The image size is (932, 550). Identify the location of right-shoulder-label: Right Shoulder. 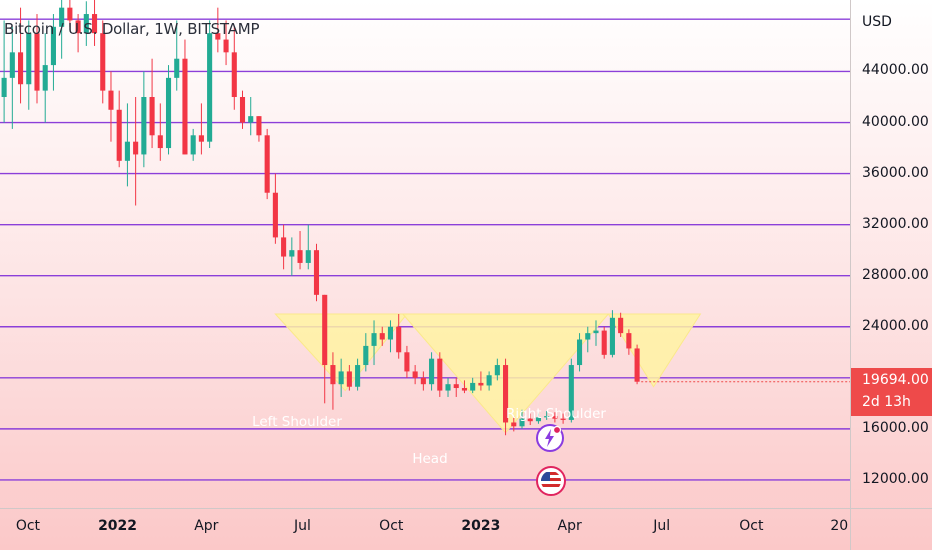
(556, 414).